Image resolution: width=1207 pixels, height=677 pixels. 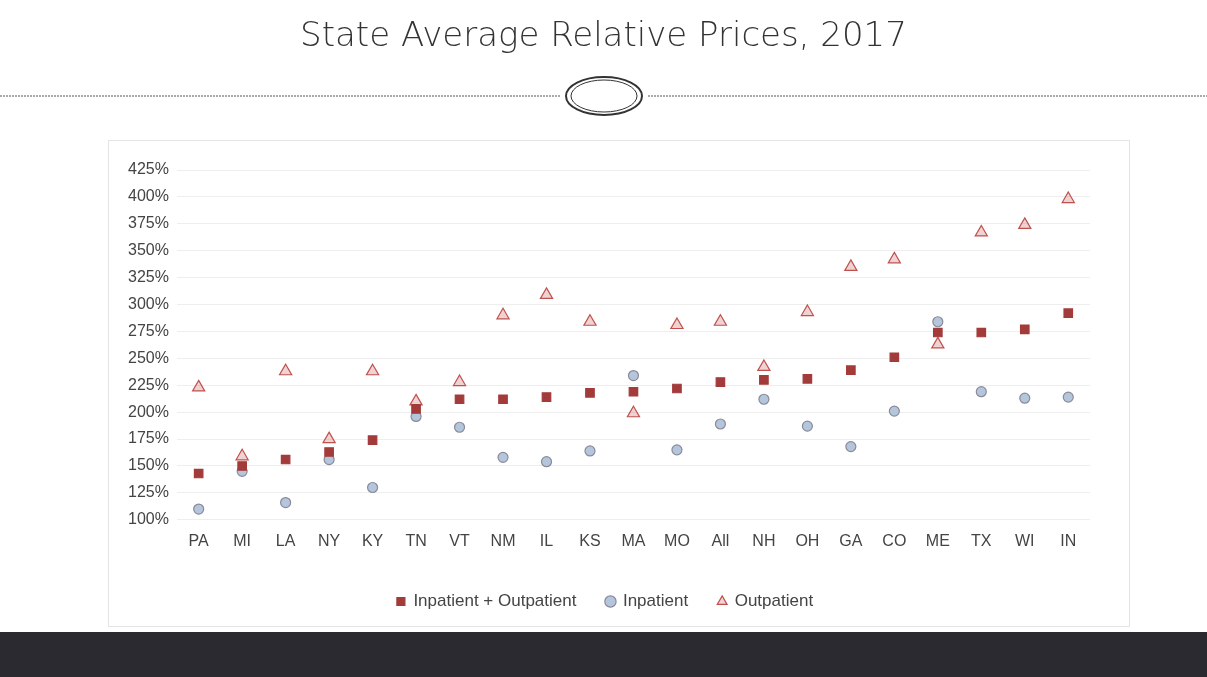 What do you see at coordinates (148, 330) in the screenshot?
I see `y-tick-label: 275%` at bounding box center [148, 330].